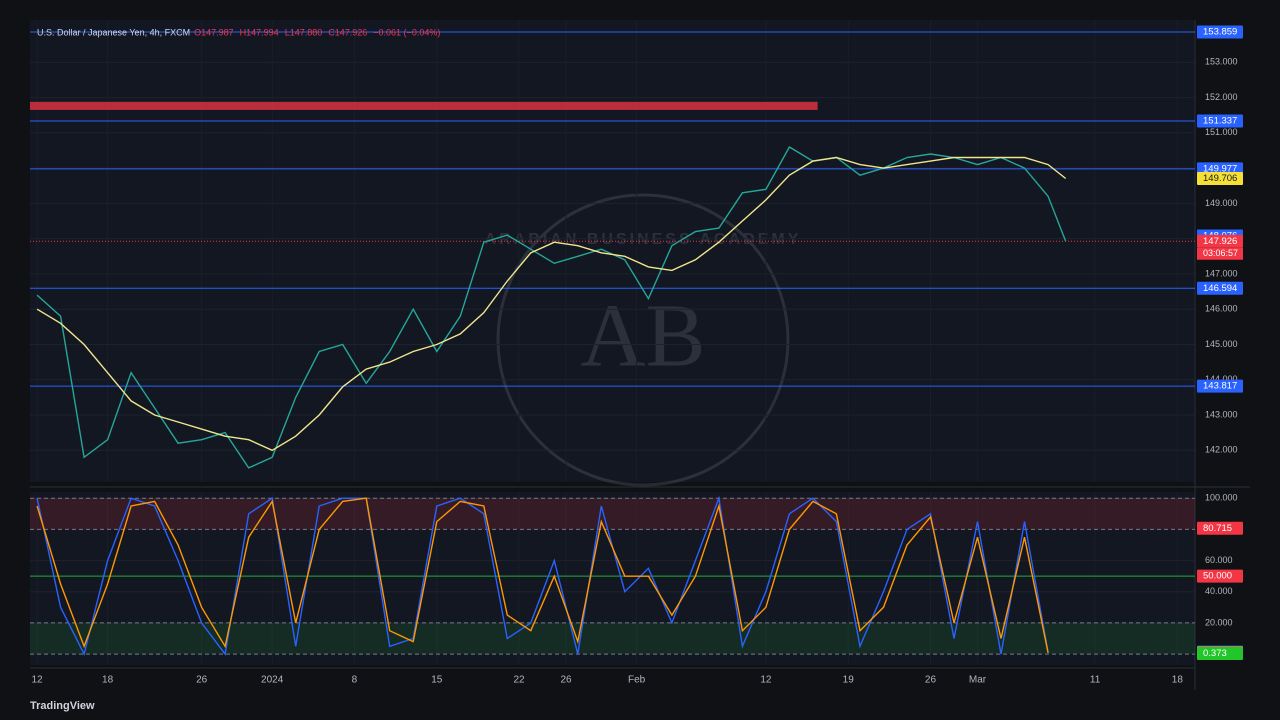  I want to click on x-tick-label: Mar, so click(978, 680).